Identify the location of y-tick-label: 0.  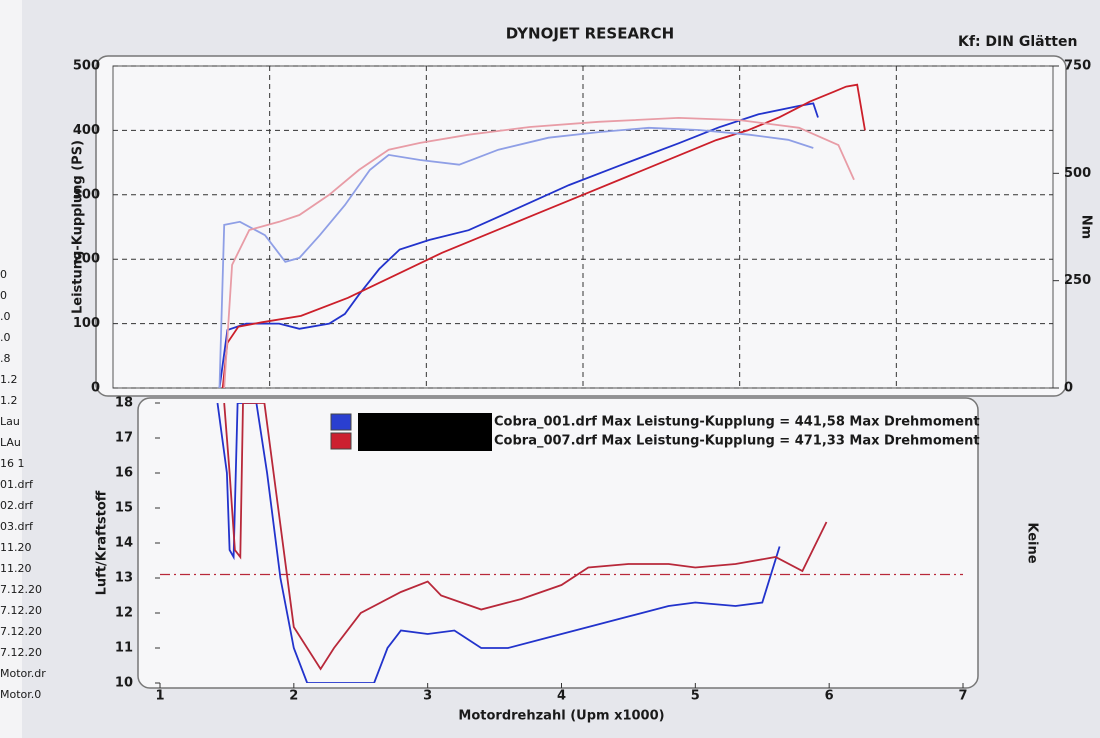
(95, 388).